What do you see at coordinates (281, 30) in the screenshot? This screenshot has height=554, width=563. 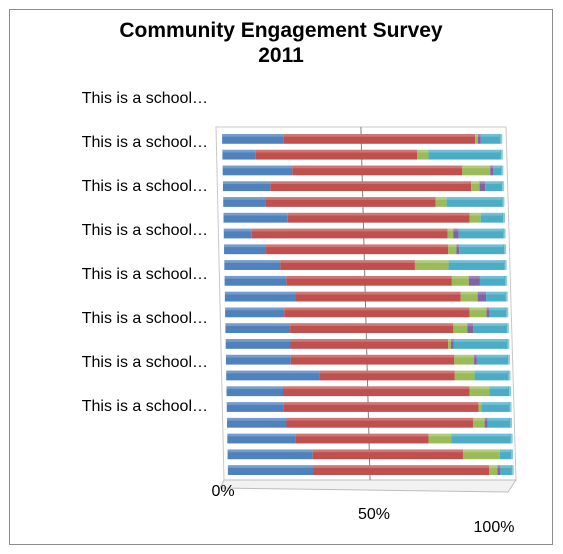 I see `chart-title-line-1: Community Engagement Survey` at bounding box center [281, 30].